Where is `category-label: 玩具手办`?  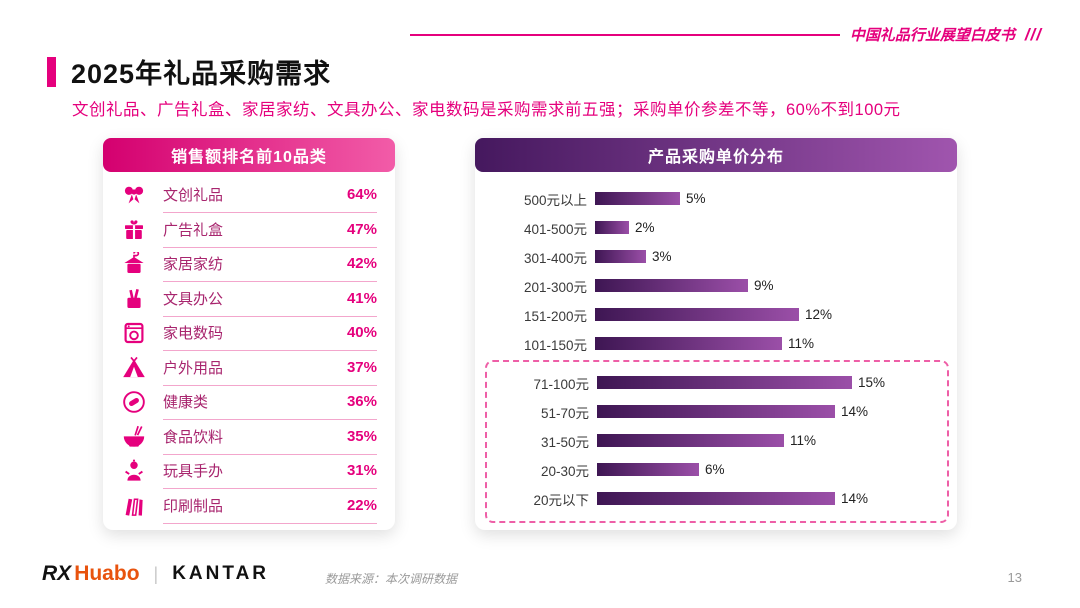
category-label: 玩具手办 is located at coordinates (193, 472).